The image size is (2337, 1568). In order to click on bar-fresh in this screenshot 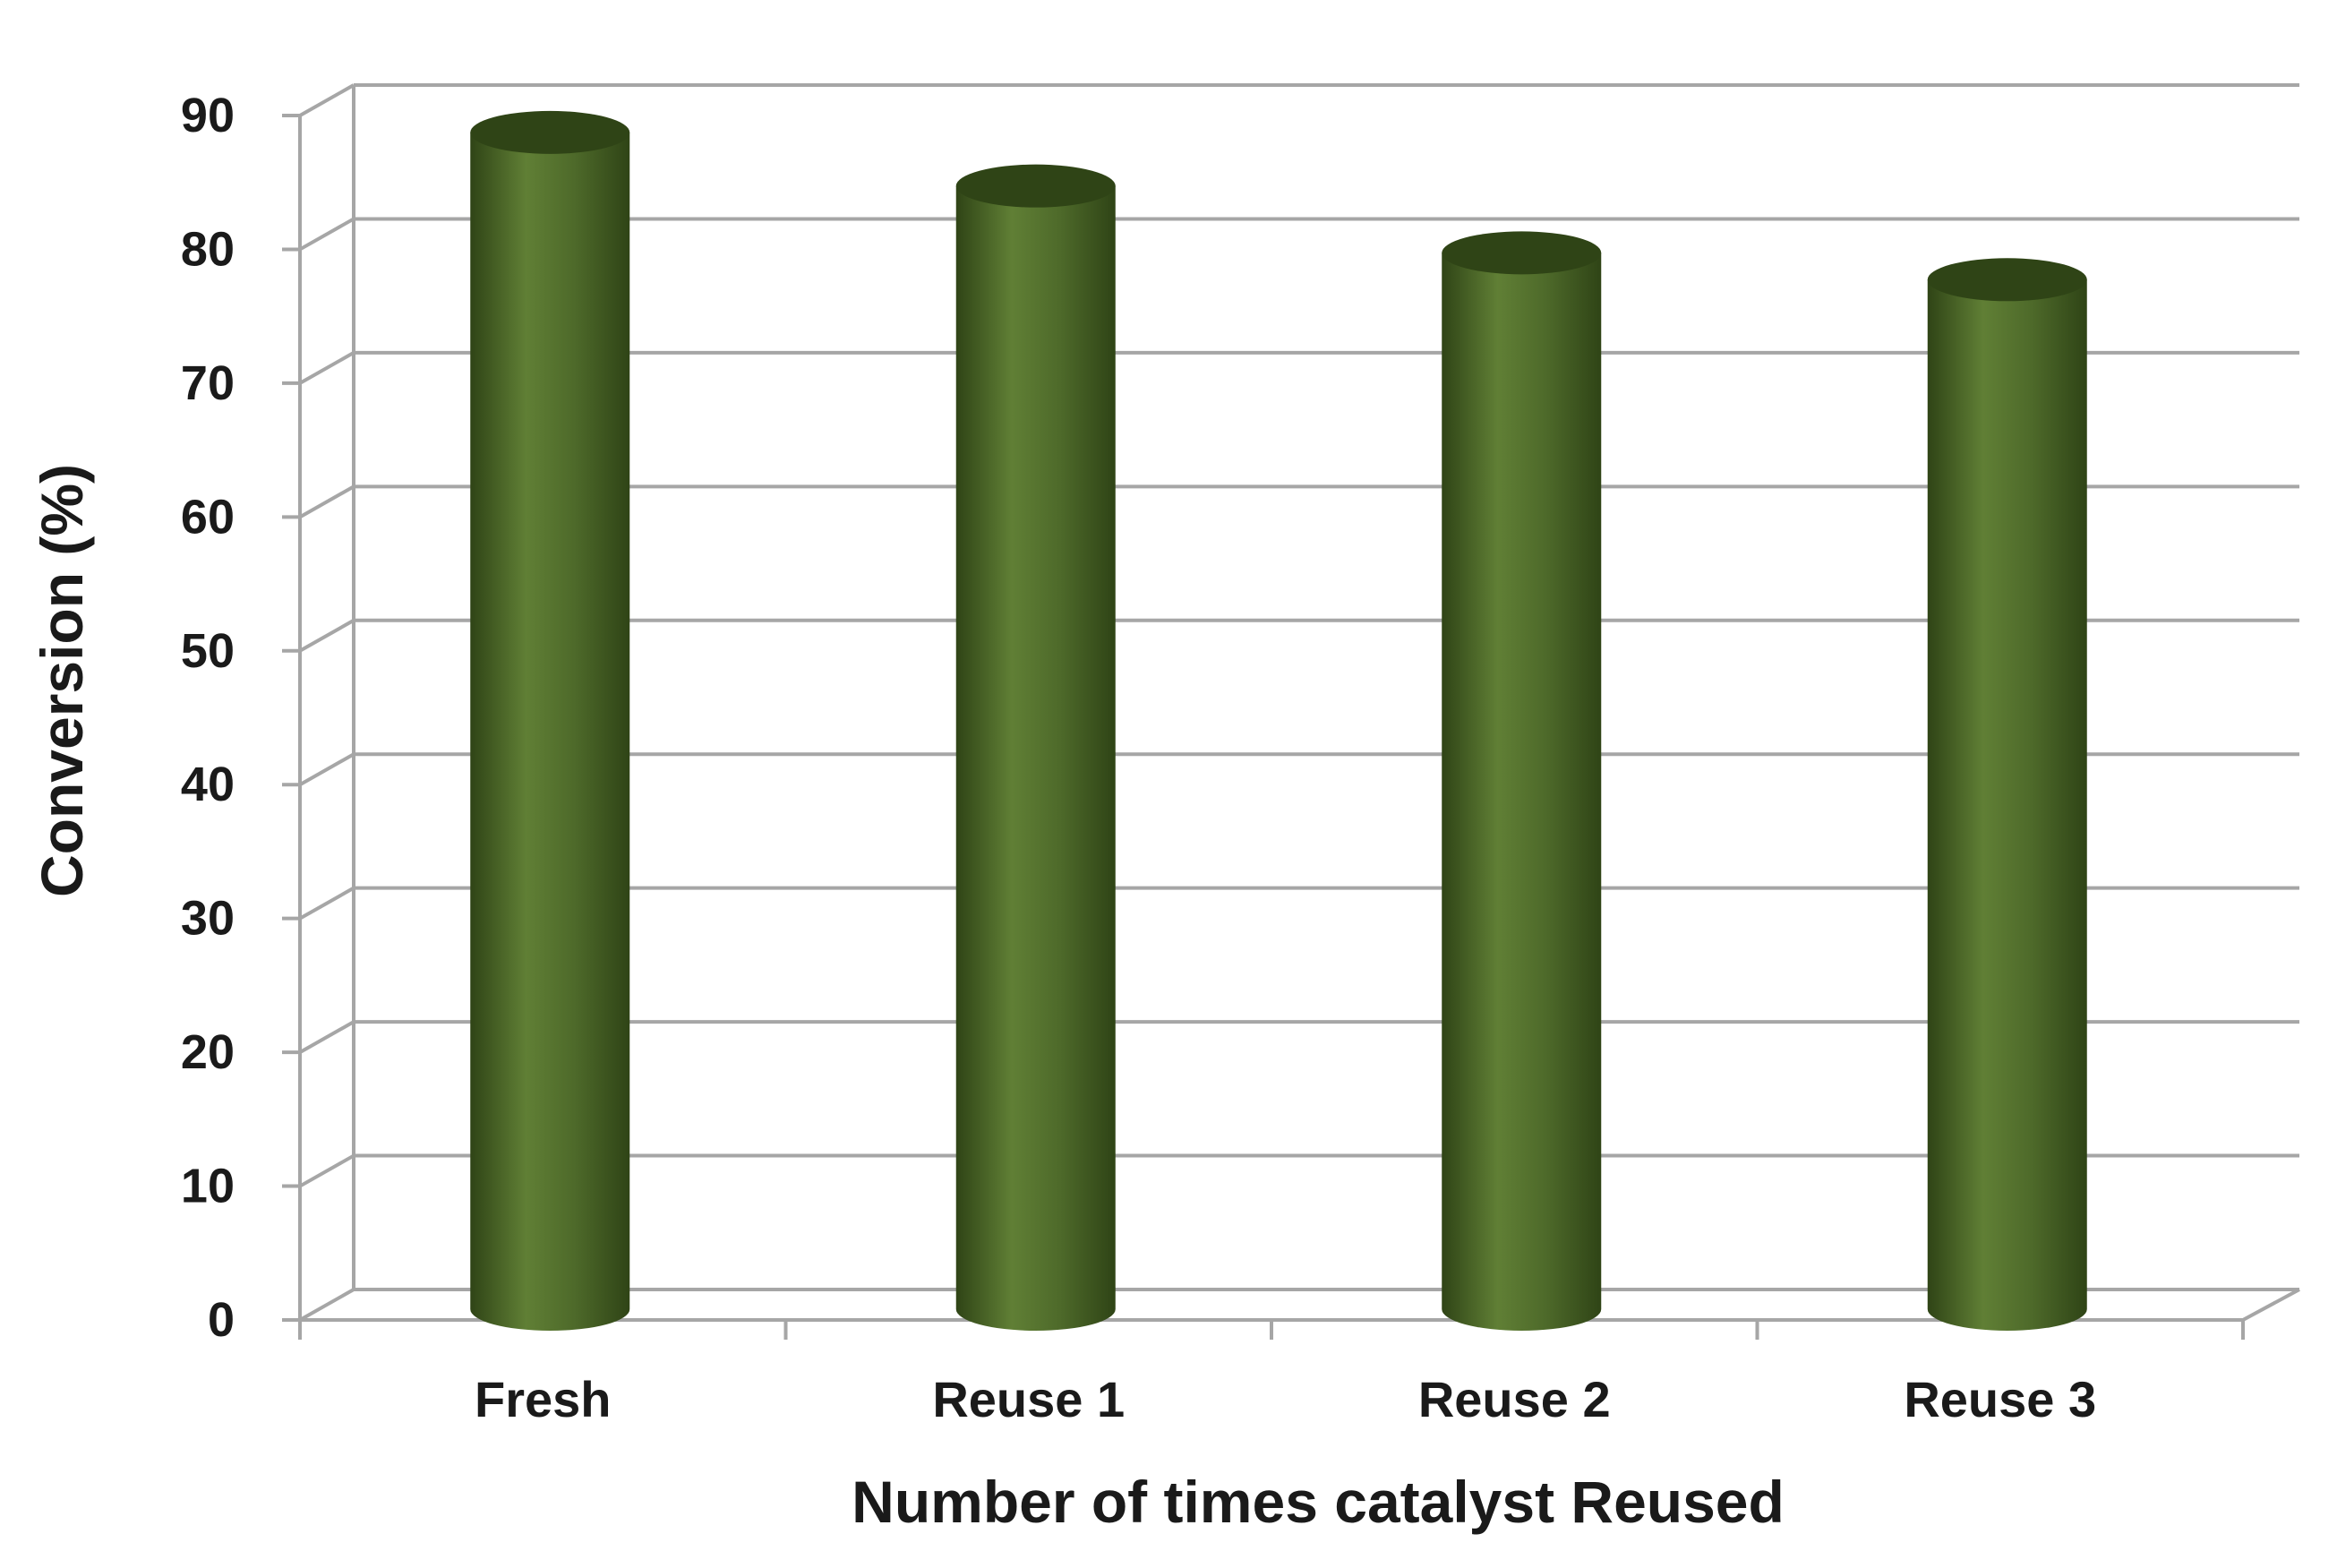, I will do `click(550, 721)`.